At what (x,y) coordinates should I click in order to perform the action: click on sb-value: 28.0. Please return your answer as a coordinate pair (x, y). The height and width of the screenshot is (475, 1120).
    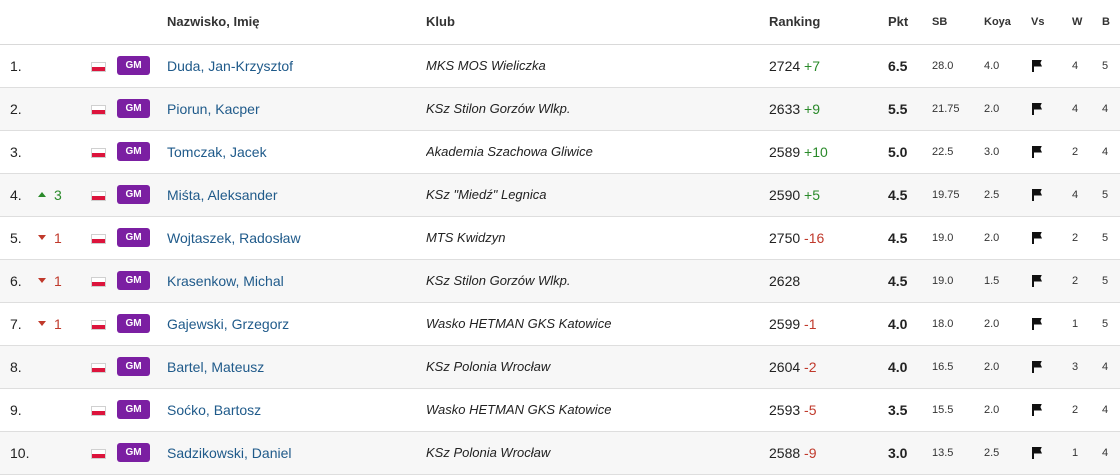
    Looking at the image, I should click on (958, 66).